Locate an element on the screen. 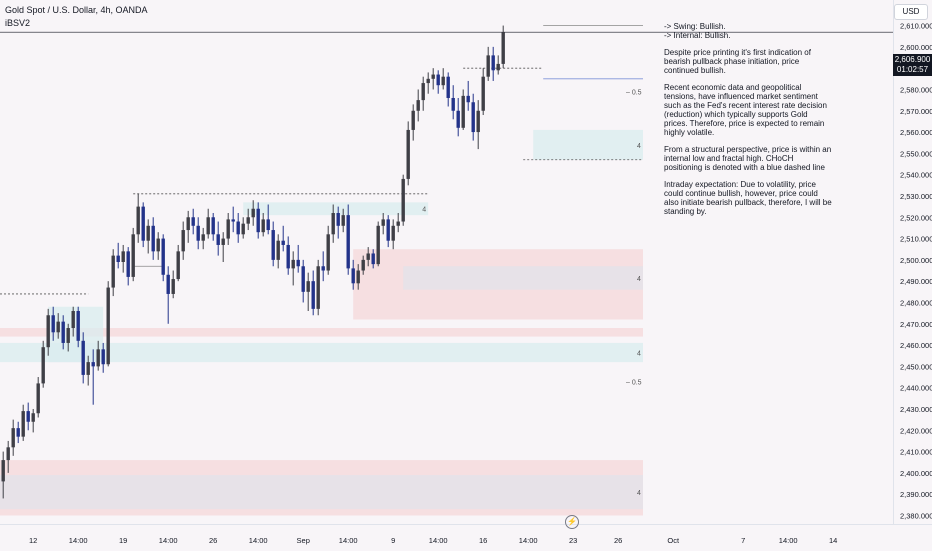  y-tick-label: 2,380.000 is located at coordinates (916, 515).